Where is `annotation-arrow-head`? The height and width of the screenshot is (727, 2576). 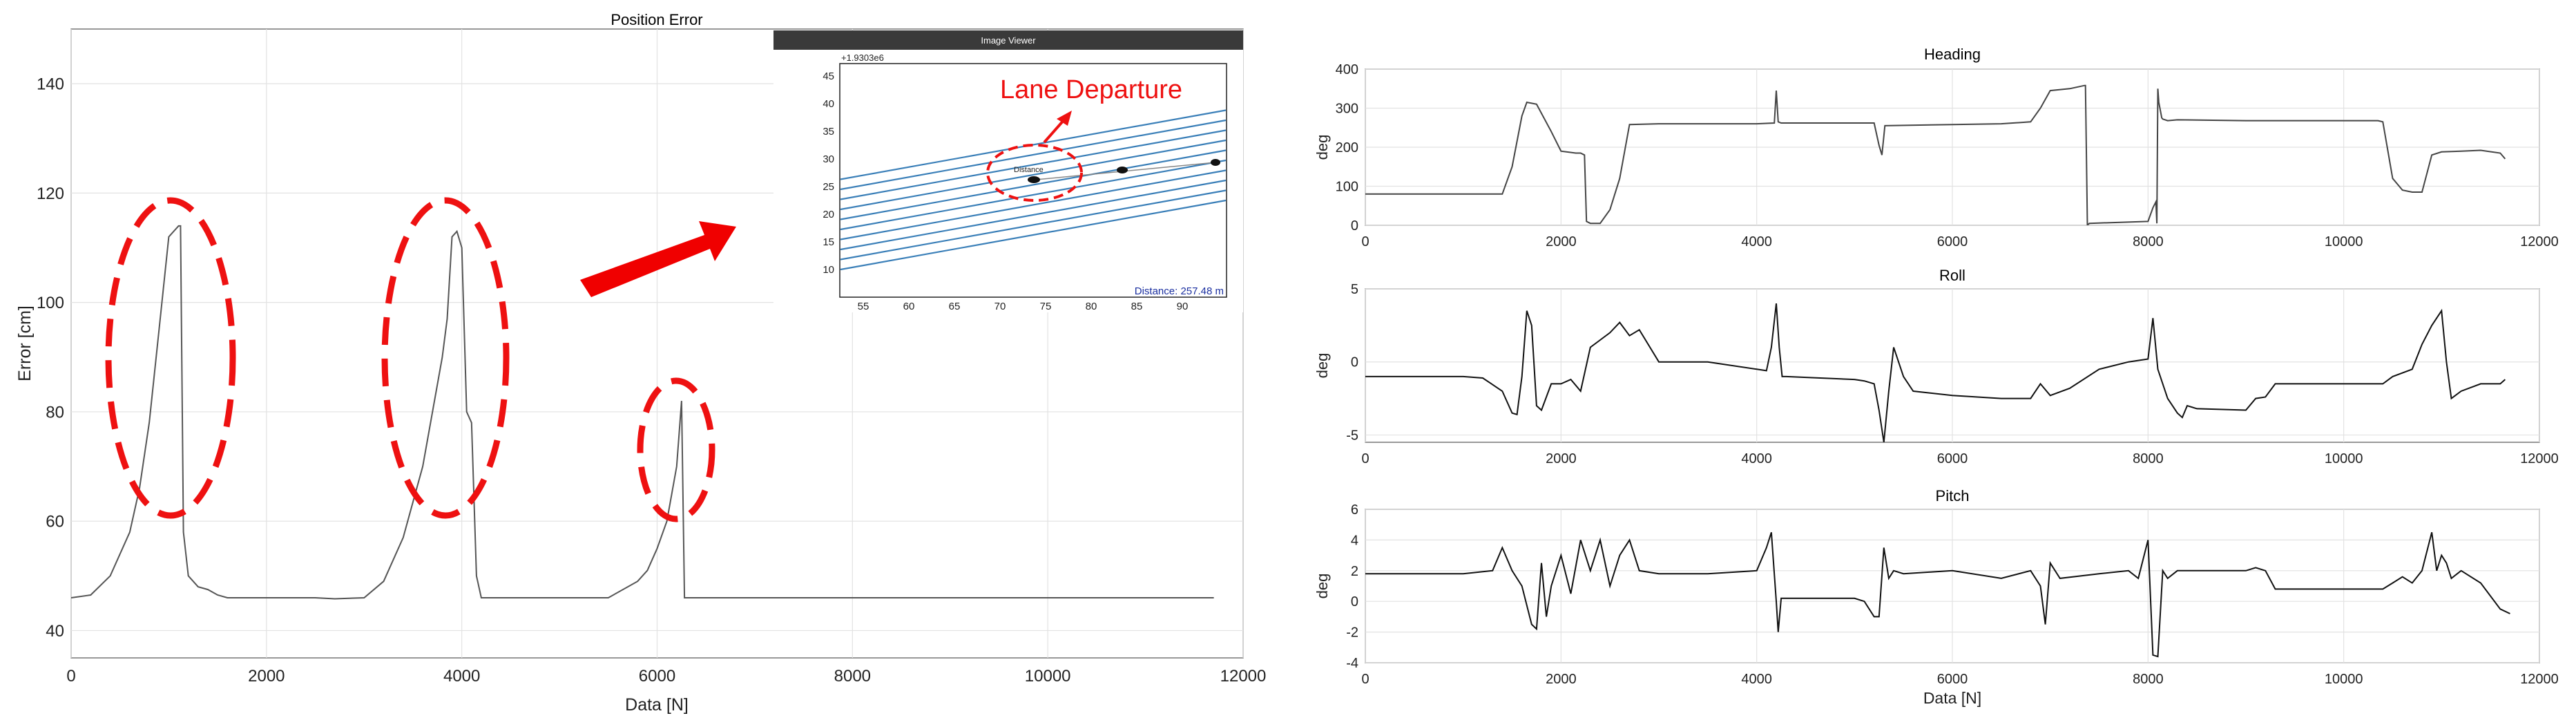
annotation-arrow-head is located at coordinates (1064, 118).